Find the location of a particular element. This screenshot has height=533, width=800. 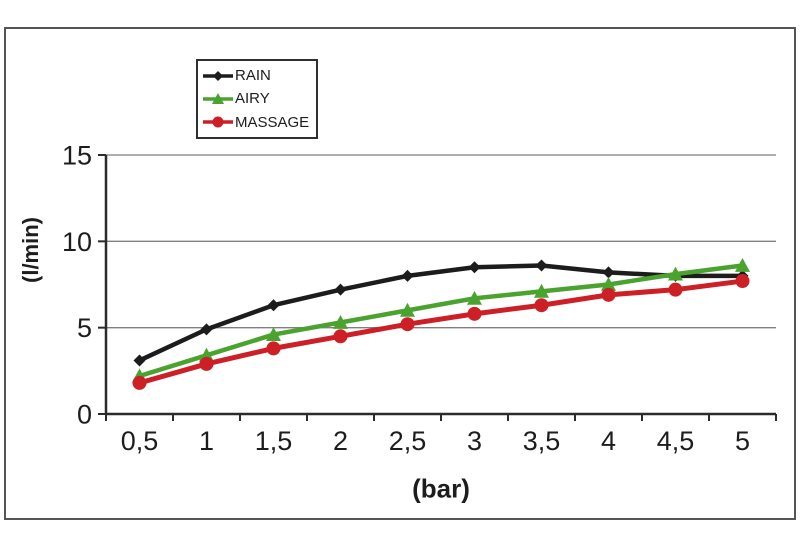

x-tick-label: 5 is located at coordinates (742, 441).